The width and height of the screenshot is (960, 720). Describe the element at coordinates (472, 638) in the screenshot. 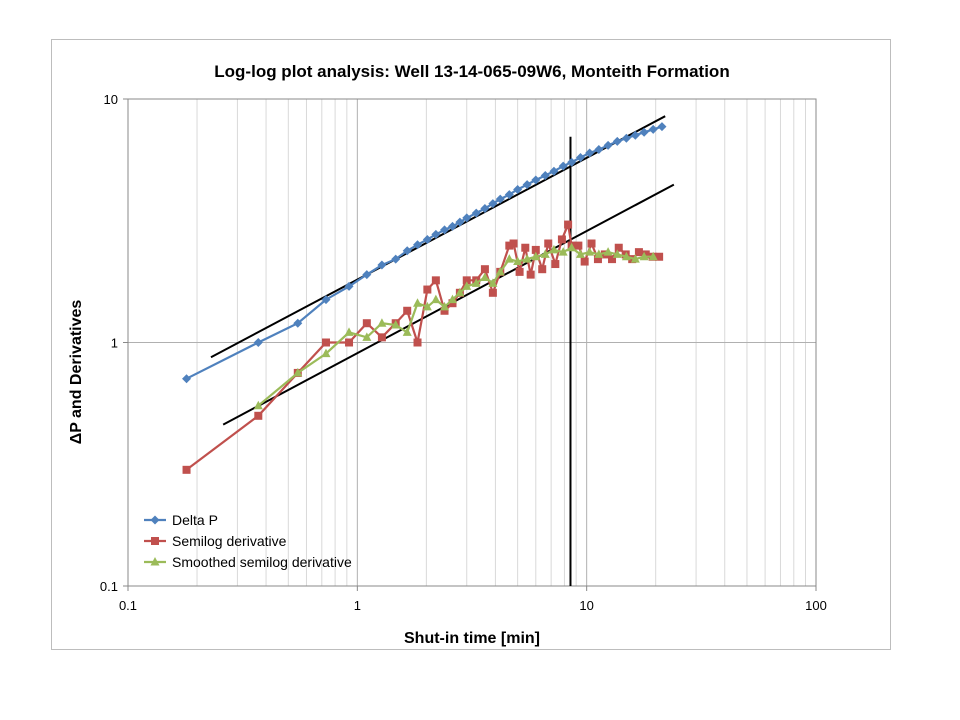

I see `x-axis-label: Shut-in time [min]` at that location.